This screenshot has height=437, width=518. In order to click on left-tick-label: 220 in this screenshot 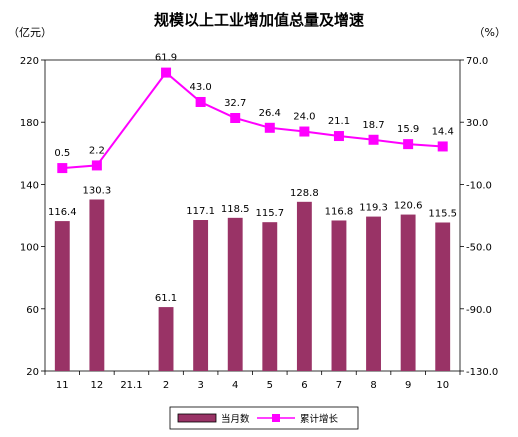, I will do `click(29, 61)`.